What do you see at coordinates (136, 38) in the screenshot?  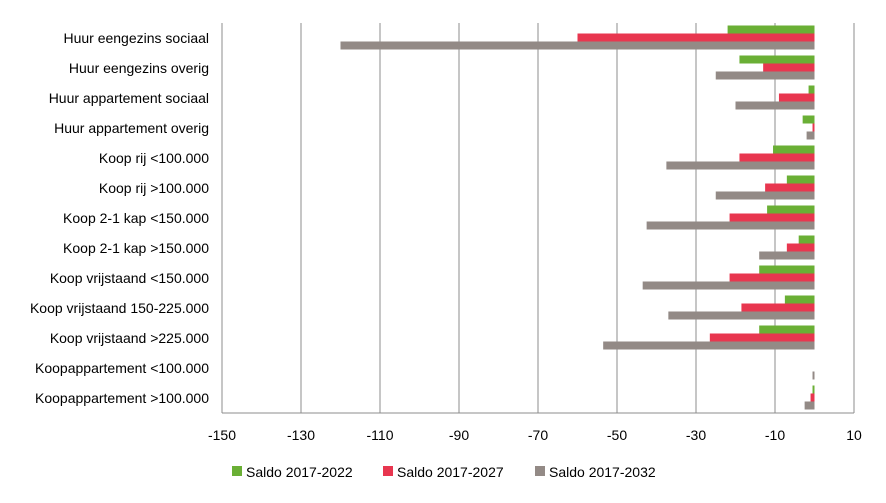 I see `category-label: Huur eengezins sociaal` at bounding box center [136, 38].